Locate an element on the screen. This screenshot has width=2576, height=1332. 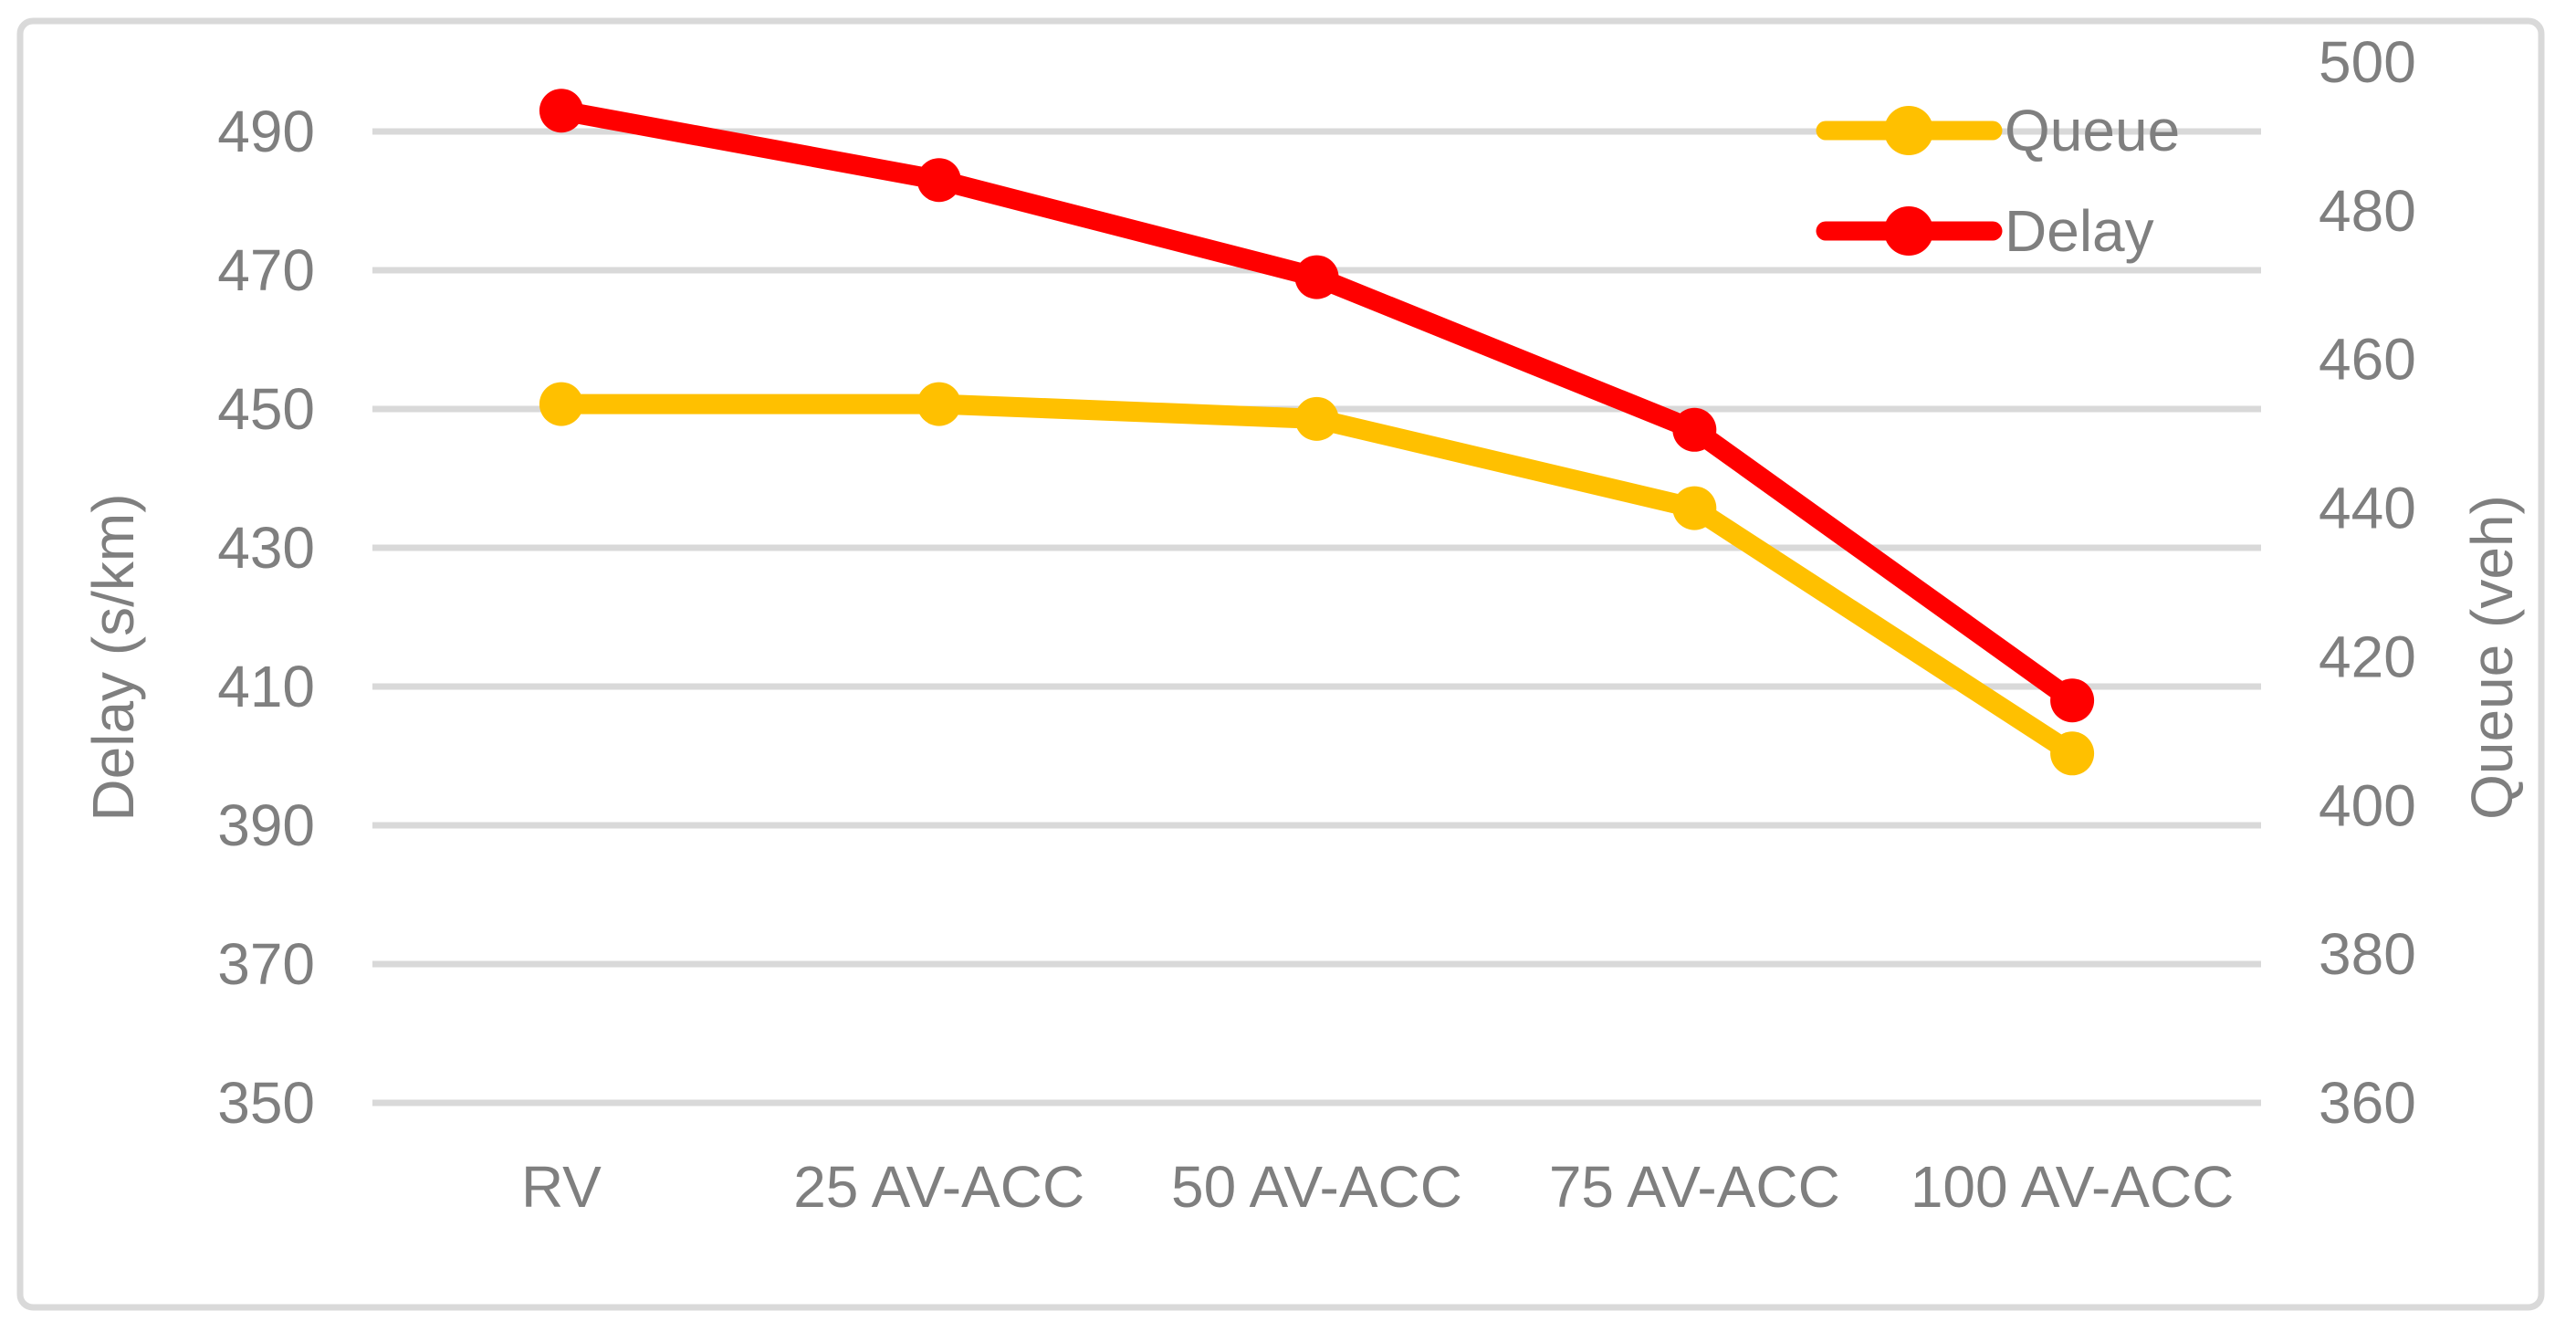
left-axis-tick-label: 430 is located at coordinates (266, 548).